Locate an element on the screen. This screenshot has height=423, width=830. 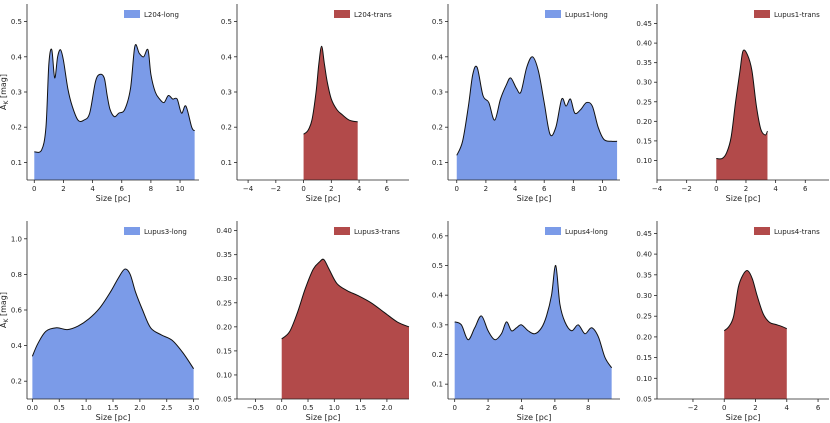
profile-line-Lupus4-long is located at coordinates (533, 316).